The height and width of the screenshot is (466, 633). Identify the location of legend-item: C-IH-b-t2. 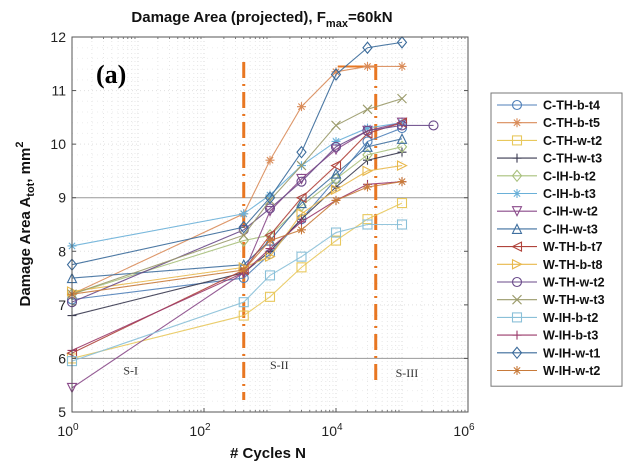
(546, 176).